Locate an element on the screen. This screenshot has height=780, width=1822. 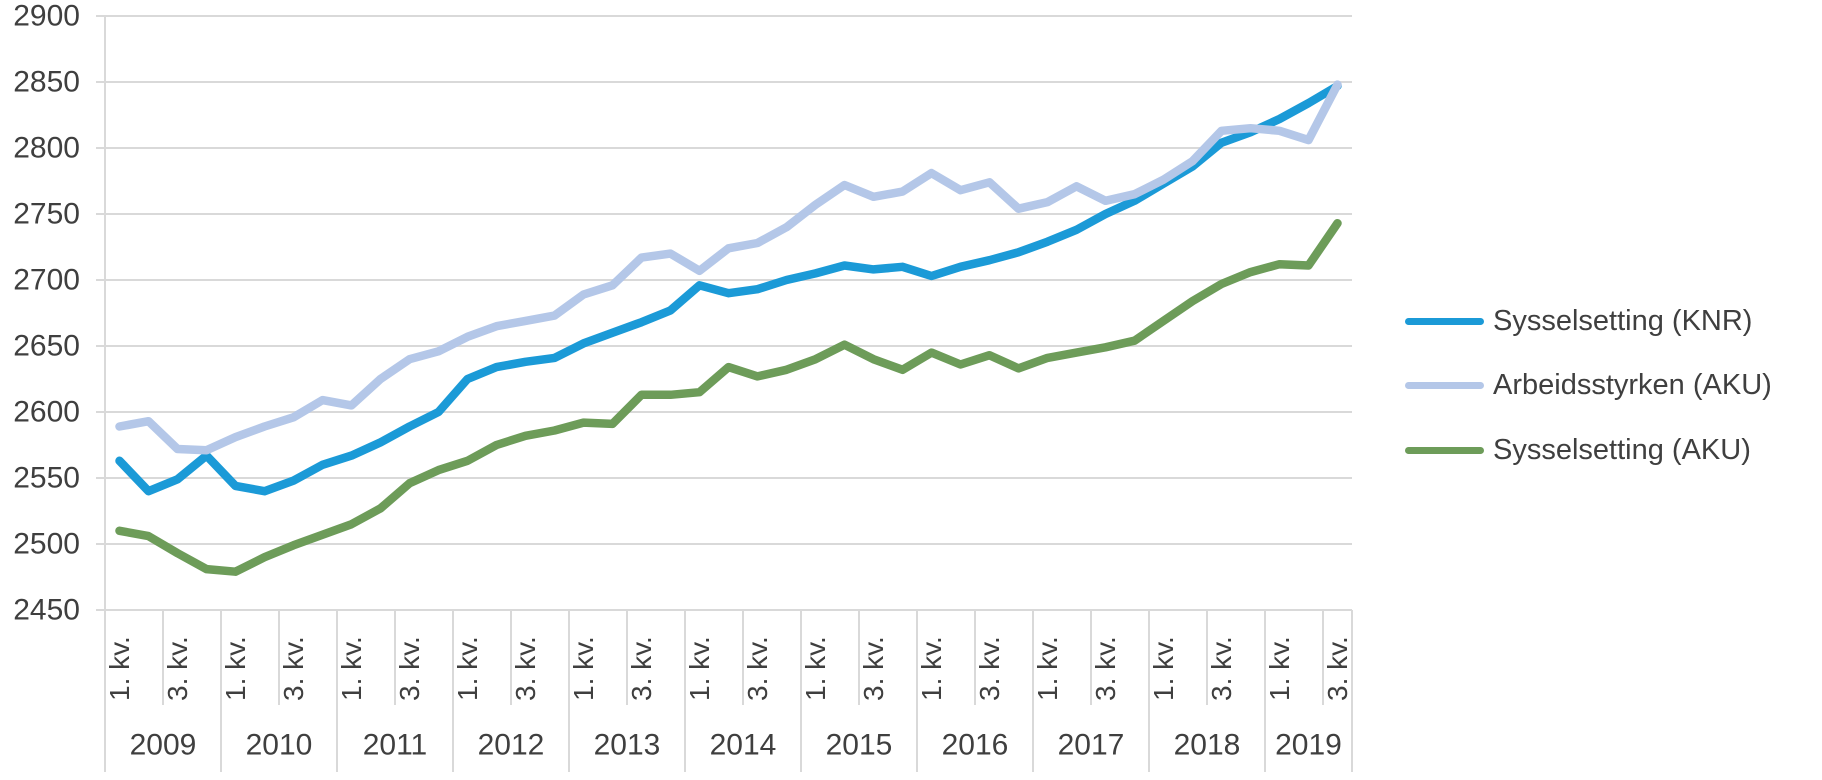
y-axis-tick-label: 2550 is located at coordinates (46, 478).